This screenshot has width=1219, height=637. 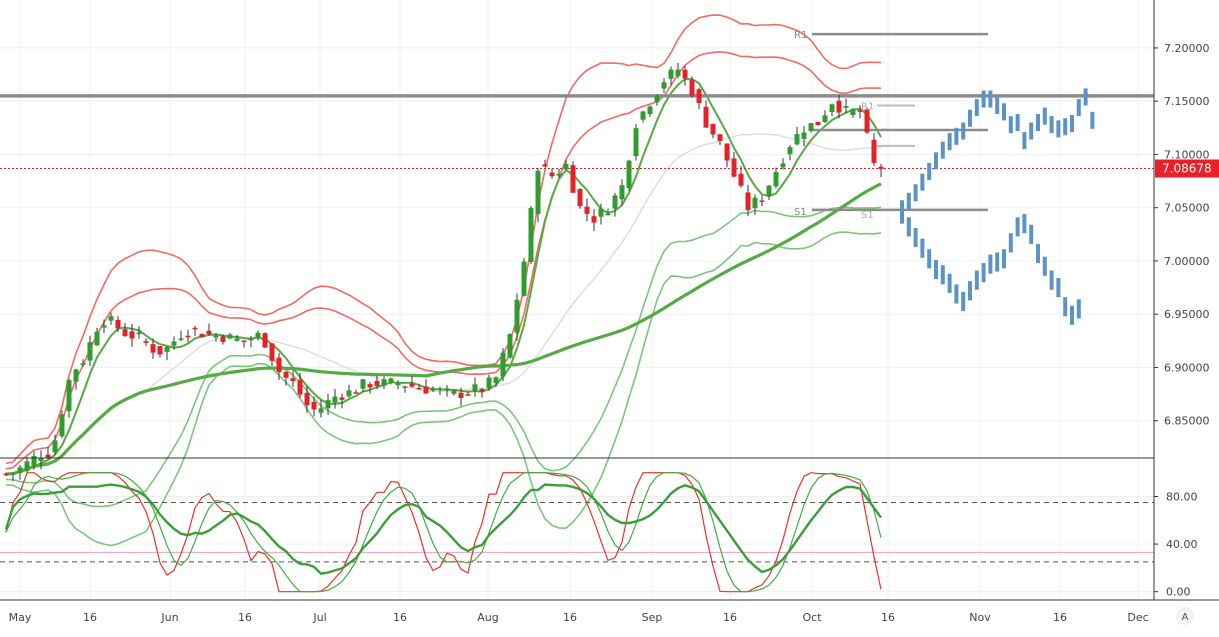 I want to click on price-tick-label: 7.05000, so click(x=1187, y=208).